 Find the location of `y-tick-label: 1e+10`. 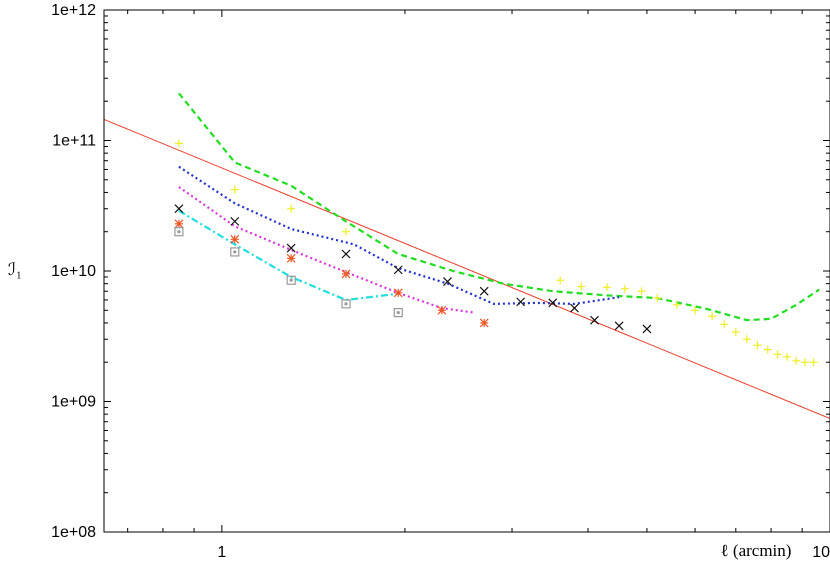

y-tick-label: 1e+10 is located at coordinates (73, 271).